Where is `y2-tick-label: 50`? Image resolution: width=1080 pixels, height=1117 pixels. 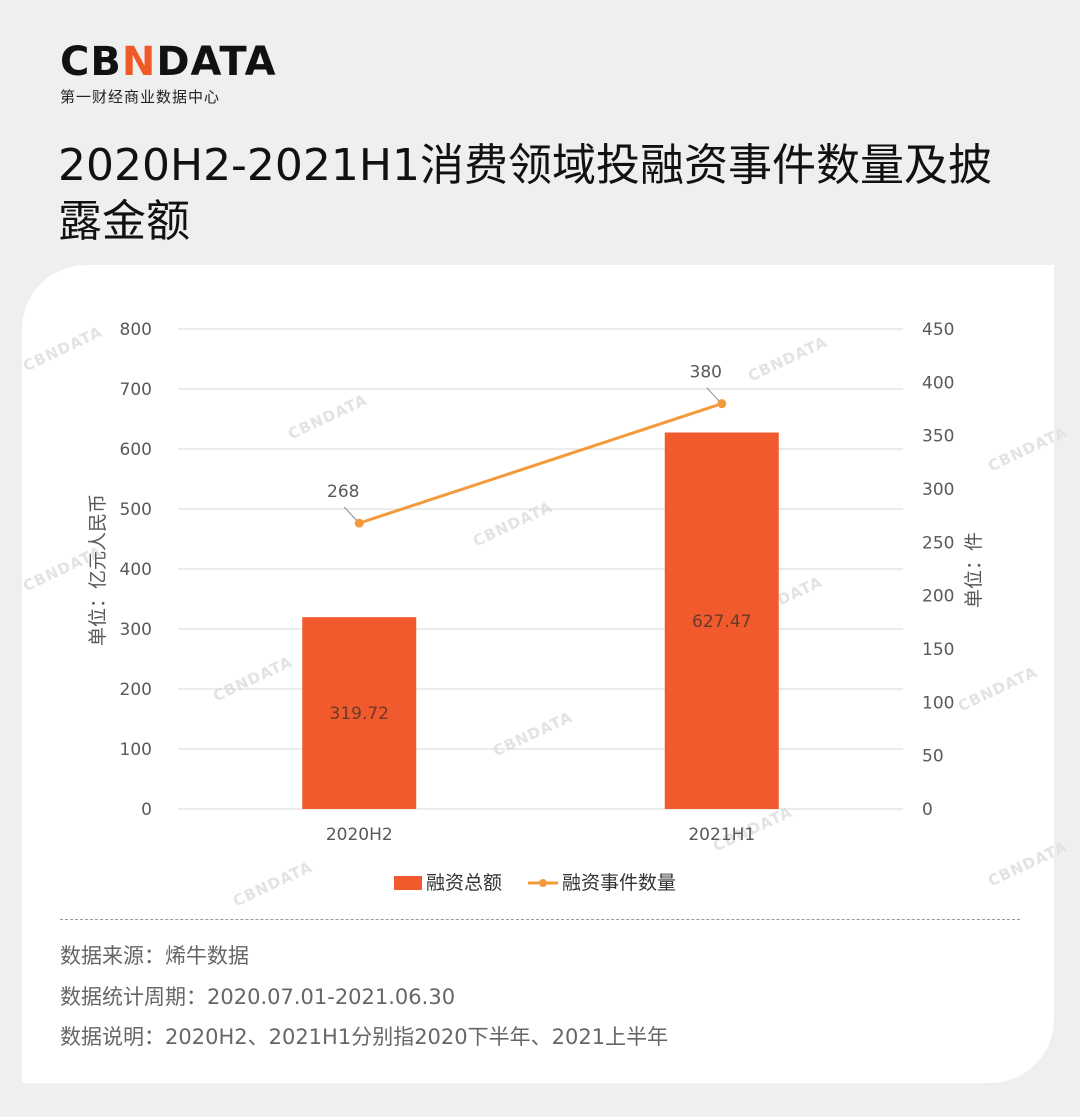
y2-tick-label: 50 is located at coordinates (933, 757).